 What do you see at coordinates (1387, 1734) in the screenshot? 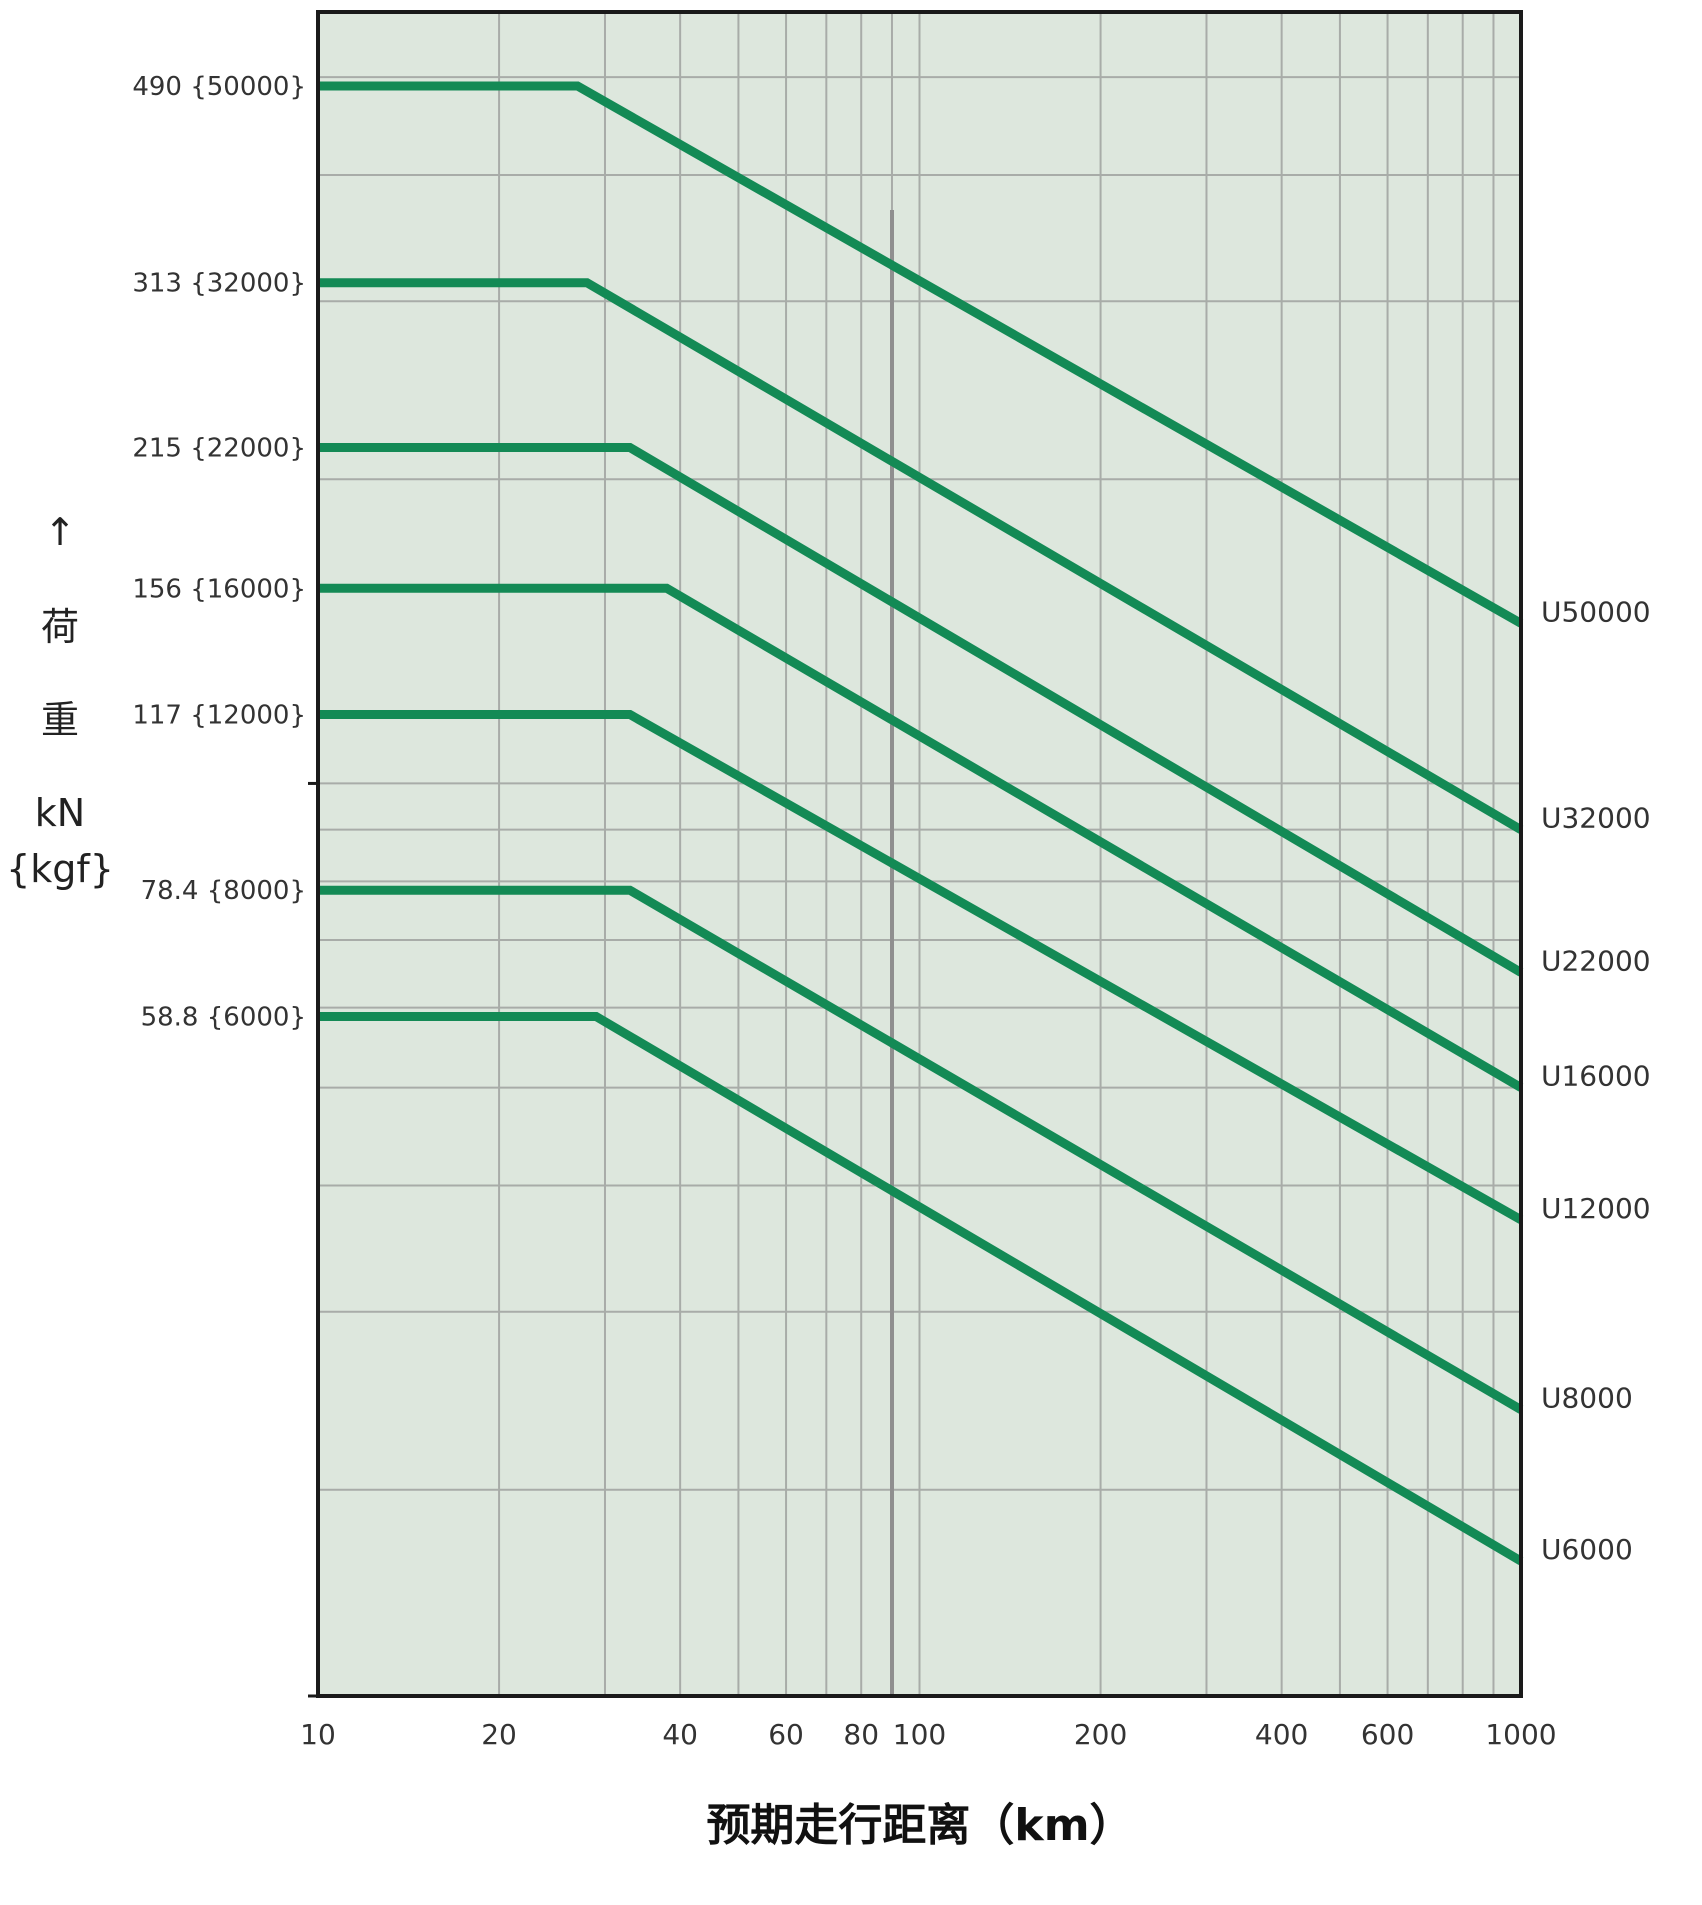
I see `x-tick-label: 600` at bounding box center [1387, 1734].